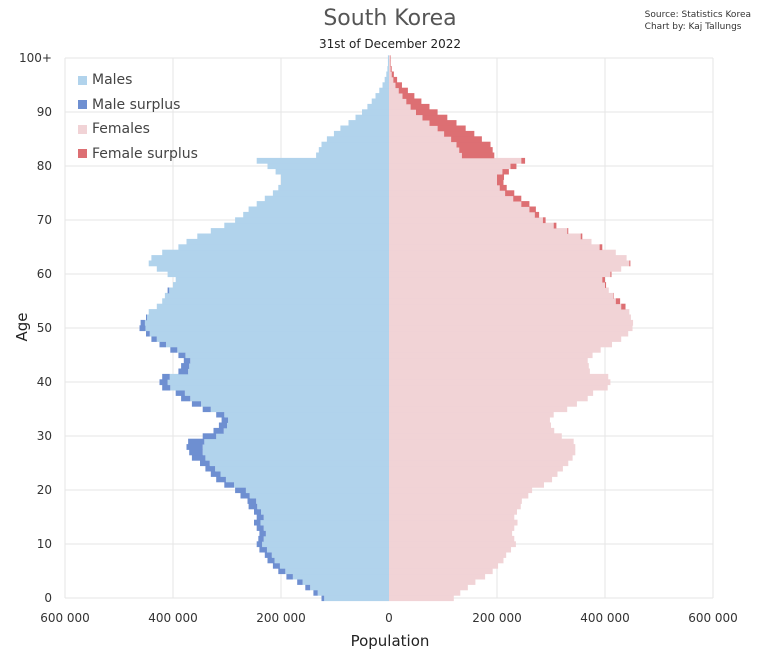 The width and height of the screenshot is (765, 661). Describe the element at coordinates (697, 15) in the screenshot. I see `source-line: Source: Statistics Korea` at that location.